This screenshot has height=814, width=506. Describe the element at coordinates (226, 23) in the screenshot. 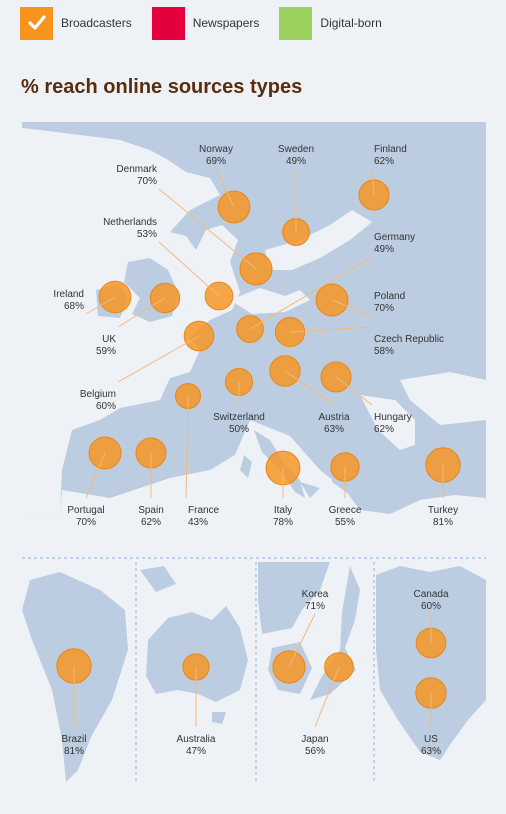

I see `legend-label-newspapers: Newspapers` at that location.